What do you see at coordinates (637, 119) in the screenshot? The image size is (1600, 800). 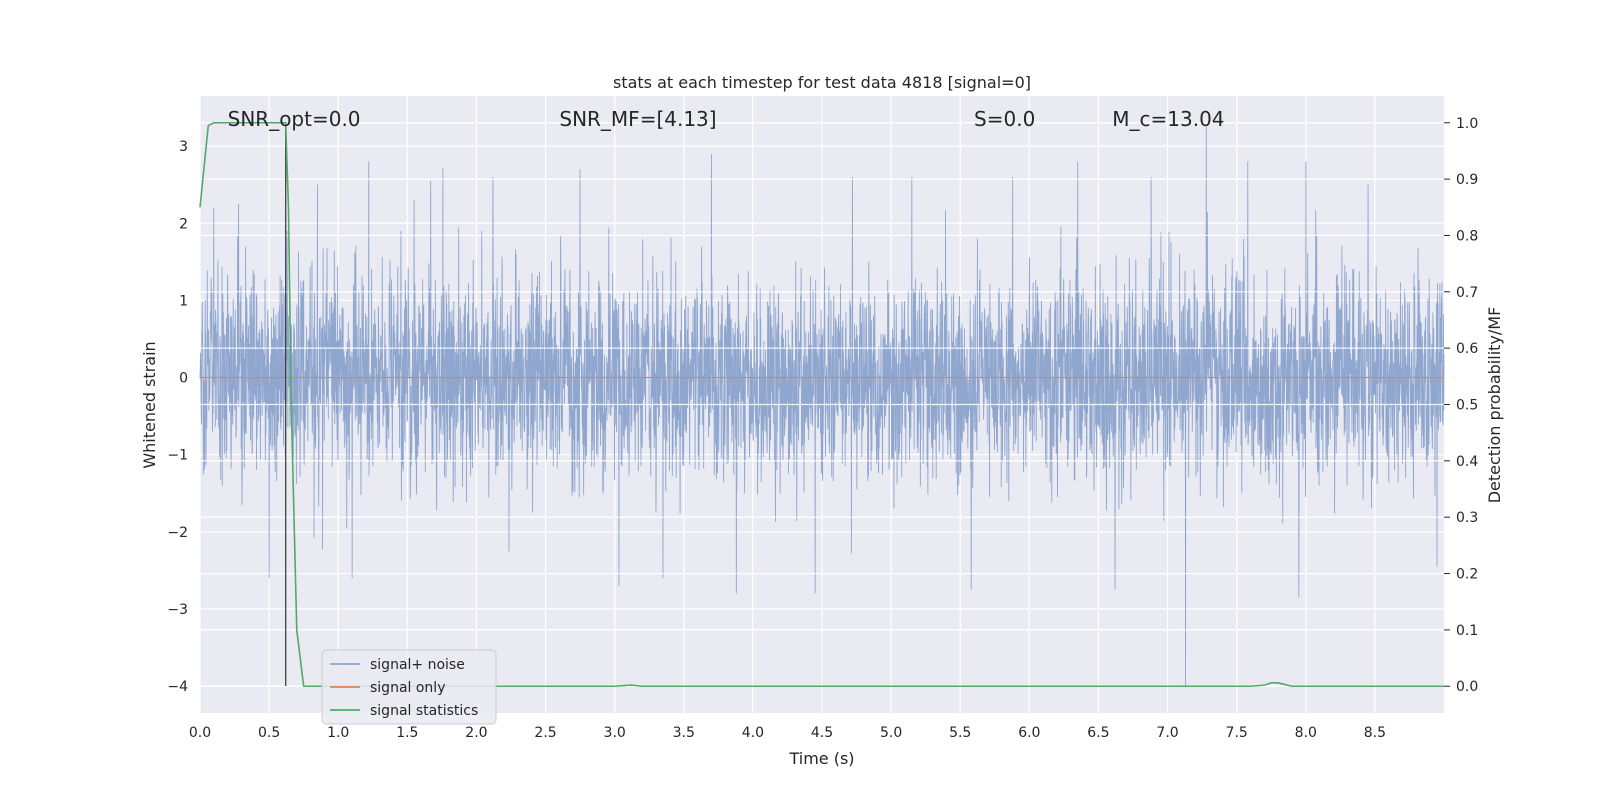 I see `annotation-text: SNR_MF=[4.13]` at bounding box center [637, 119].